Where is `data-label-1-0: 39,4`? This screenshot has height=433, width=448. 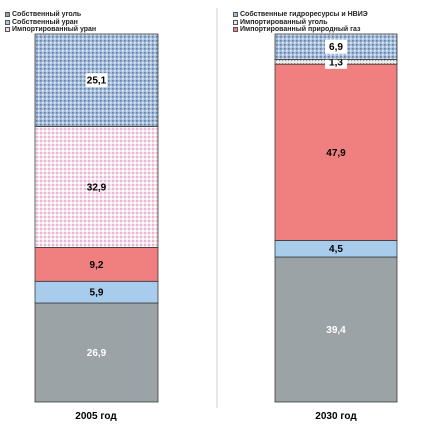 data-label-1-0: 39,4 is located at coordinates (336, 330).